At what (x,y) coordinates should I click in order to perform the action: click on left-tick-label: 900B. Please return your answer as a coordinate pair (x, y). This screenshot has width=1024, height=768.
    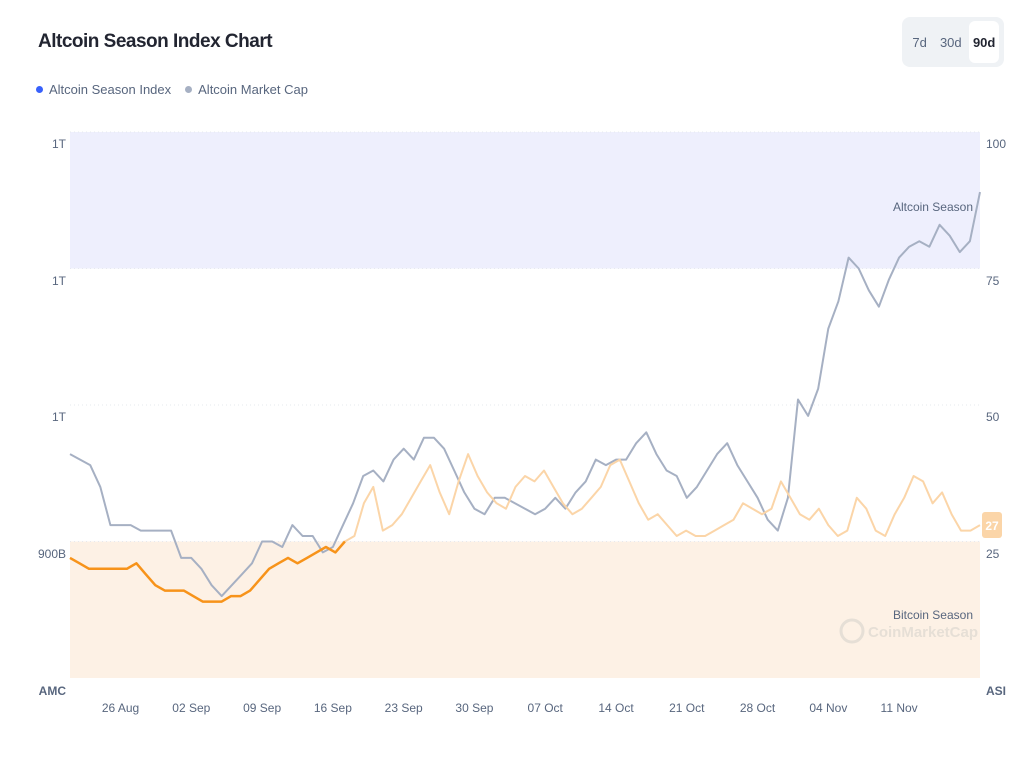
    Looking at the image, I should click on (52, 554).